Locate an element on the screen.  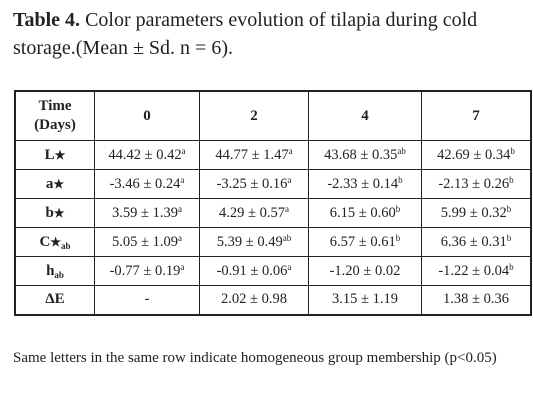
table-cell: -3.46 ± 0.24a is located at coordinates (147, 184).